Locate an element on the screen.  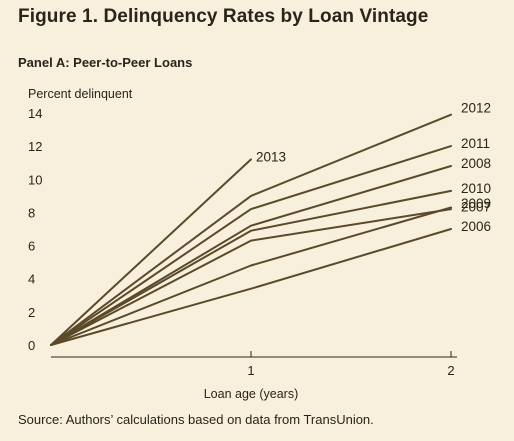
y-tick-label: 8 is located at coordinates (31, 212).